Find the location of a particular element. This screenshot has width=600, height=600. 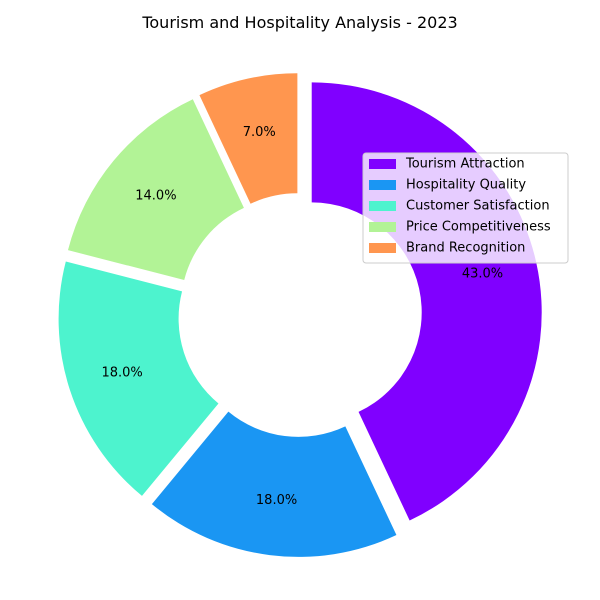

chart-title: Tourism and Hospitality Analysis - 2023 is located at coordinates (299, 22).